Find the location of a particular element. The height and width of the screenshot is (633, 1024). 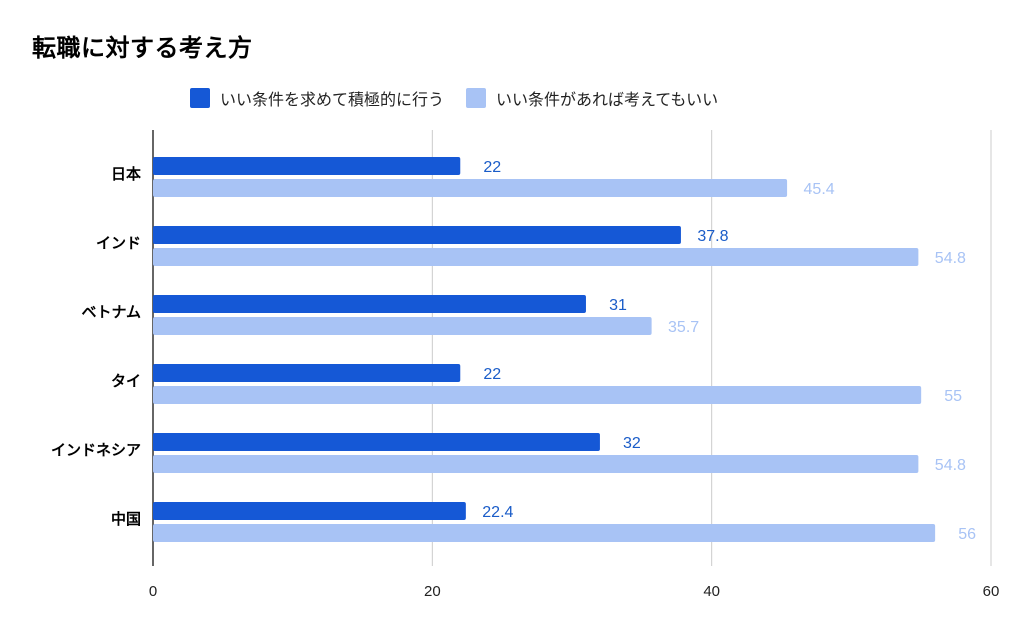

data-label: 37.8 is located at coordinates (712, 236).